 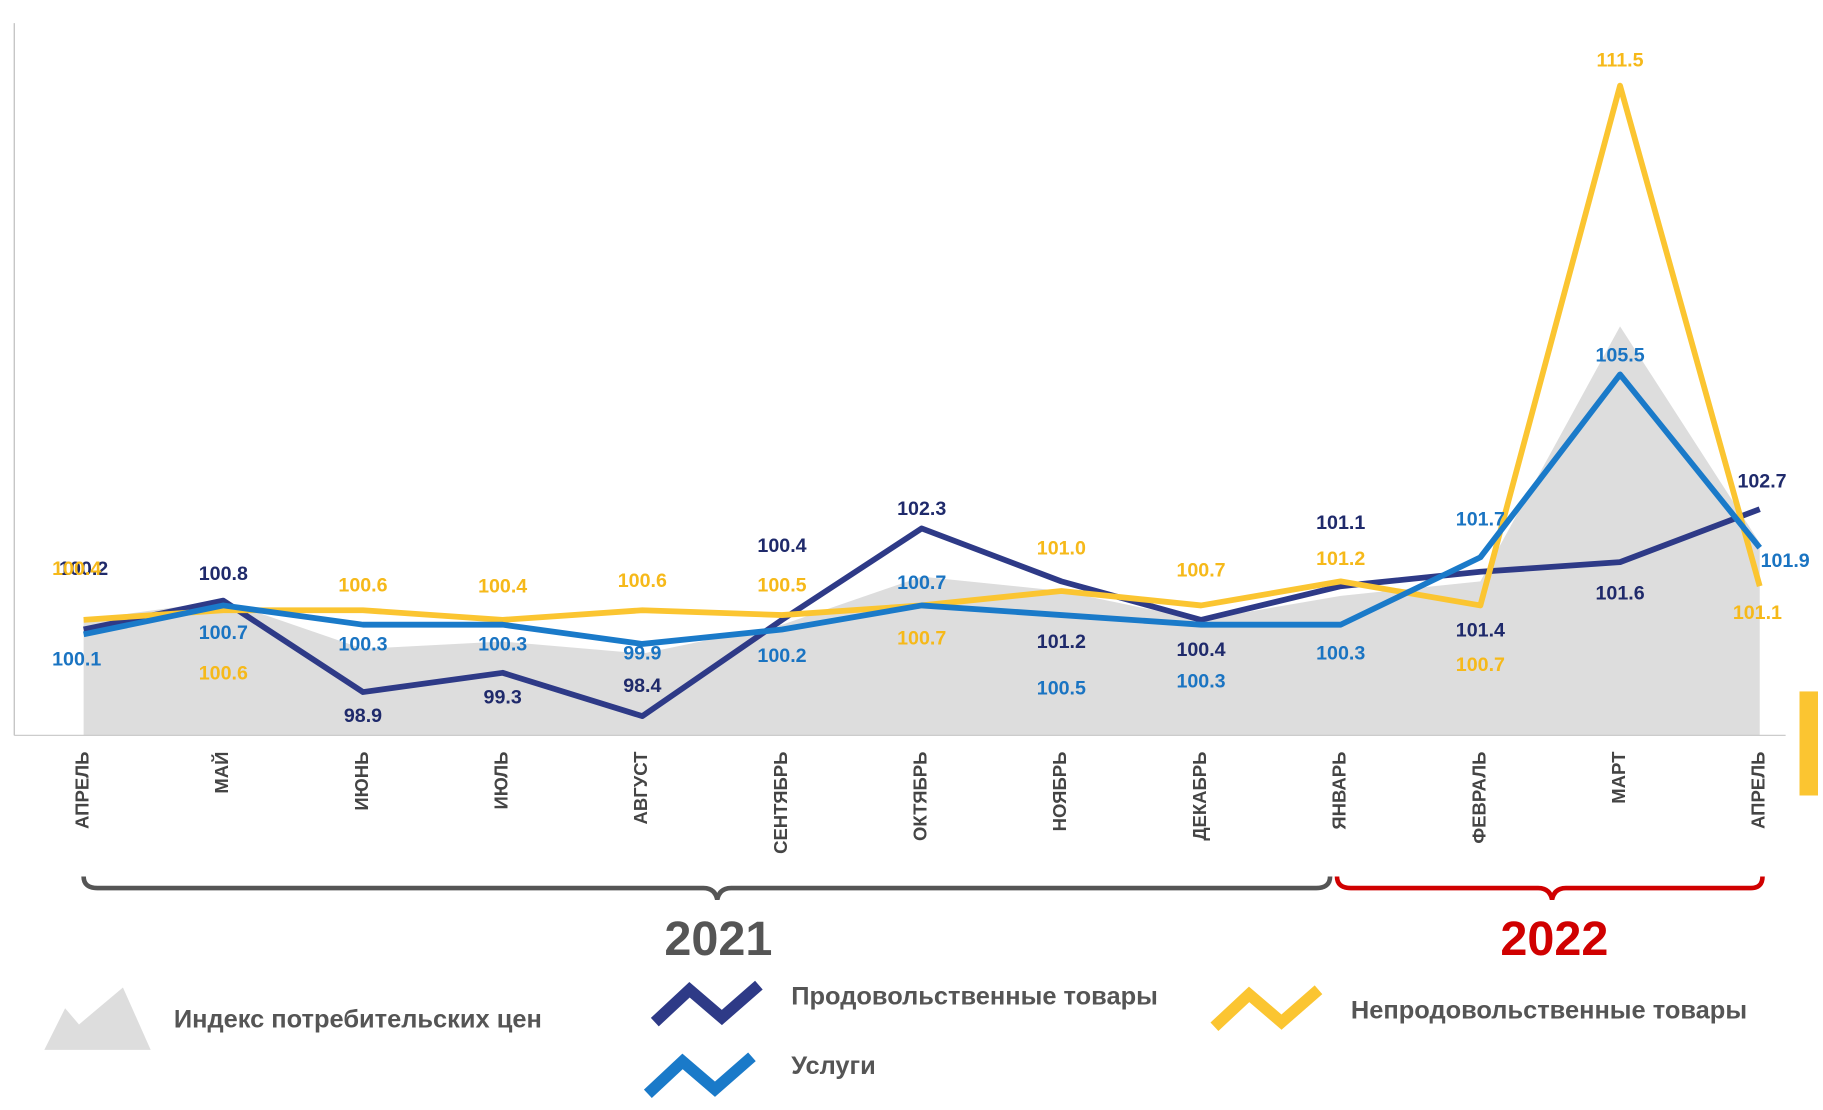 What do you see at coordinates (361, 781) in the screenshot?
I see `x-tick-label: ИЮНЬ` at bounding box center [361, 781].